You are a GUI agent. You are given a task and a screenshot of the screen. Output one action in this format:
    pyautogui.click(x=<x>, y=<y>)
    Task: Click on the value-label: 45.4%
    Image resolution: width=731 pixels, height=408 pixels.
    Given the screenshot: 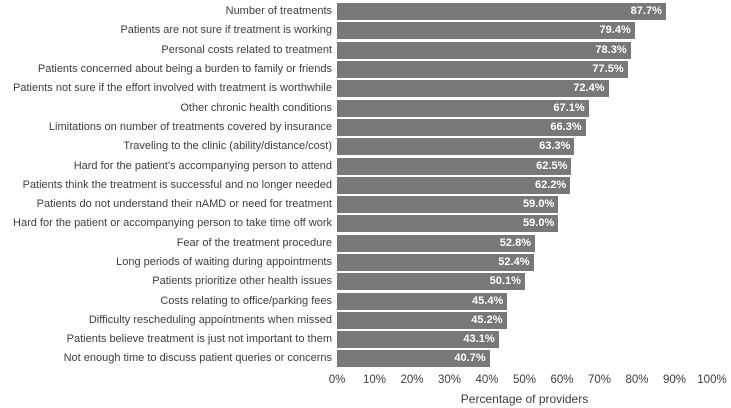 What is the action you would take?
    pyautogui.click(x=488, y=300)
    